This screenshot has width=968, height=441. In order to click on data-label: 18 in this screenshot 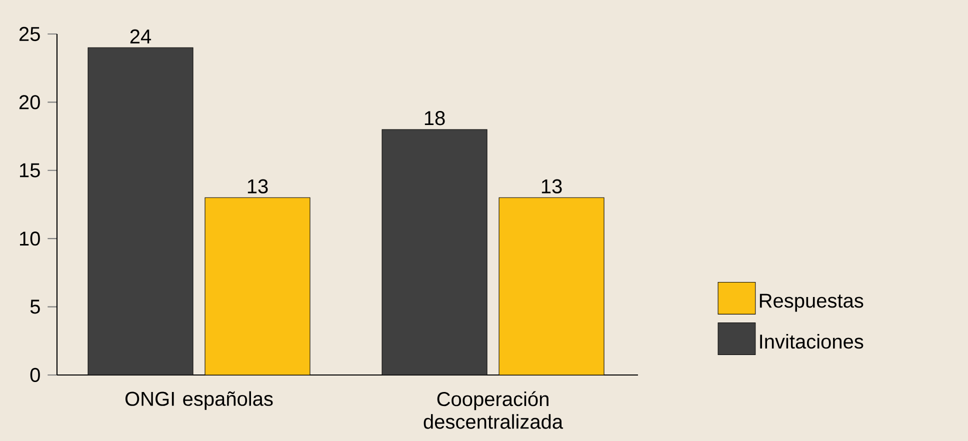, I will do `click(434, 118)`.